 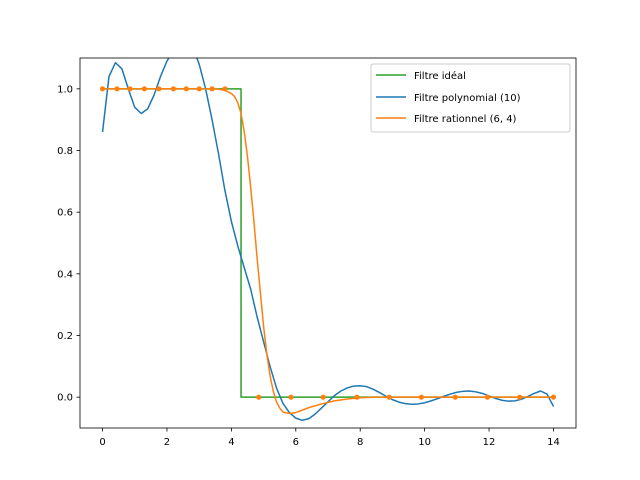 What do you see at coordinates (231, 442) in the screenshot?
I see `x-tick-label: 4` at bounding box center [231, 442].